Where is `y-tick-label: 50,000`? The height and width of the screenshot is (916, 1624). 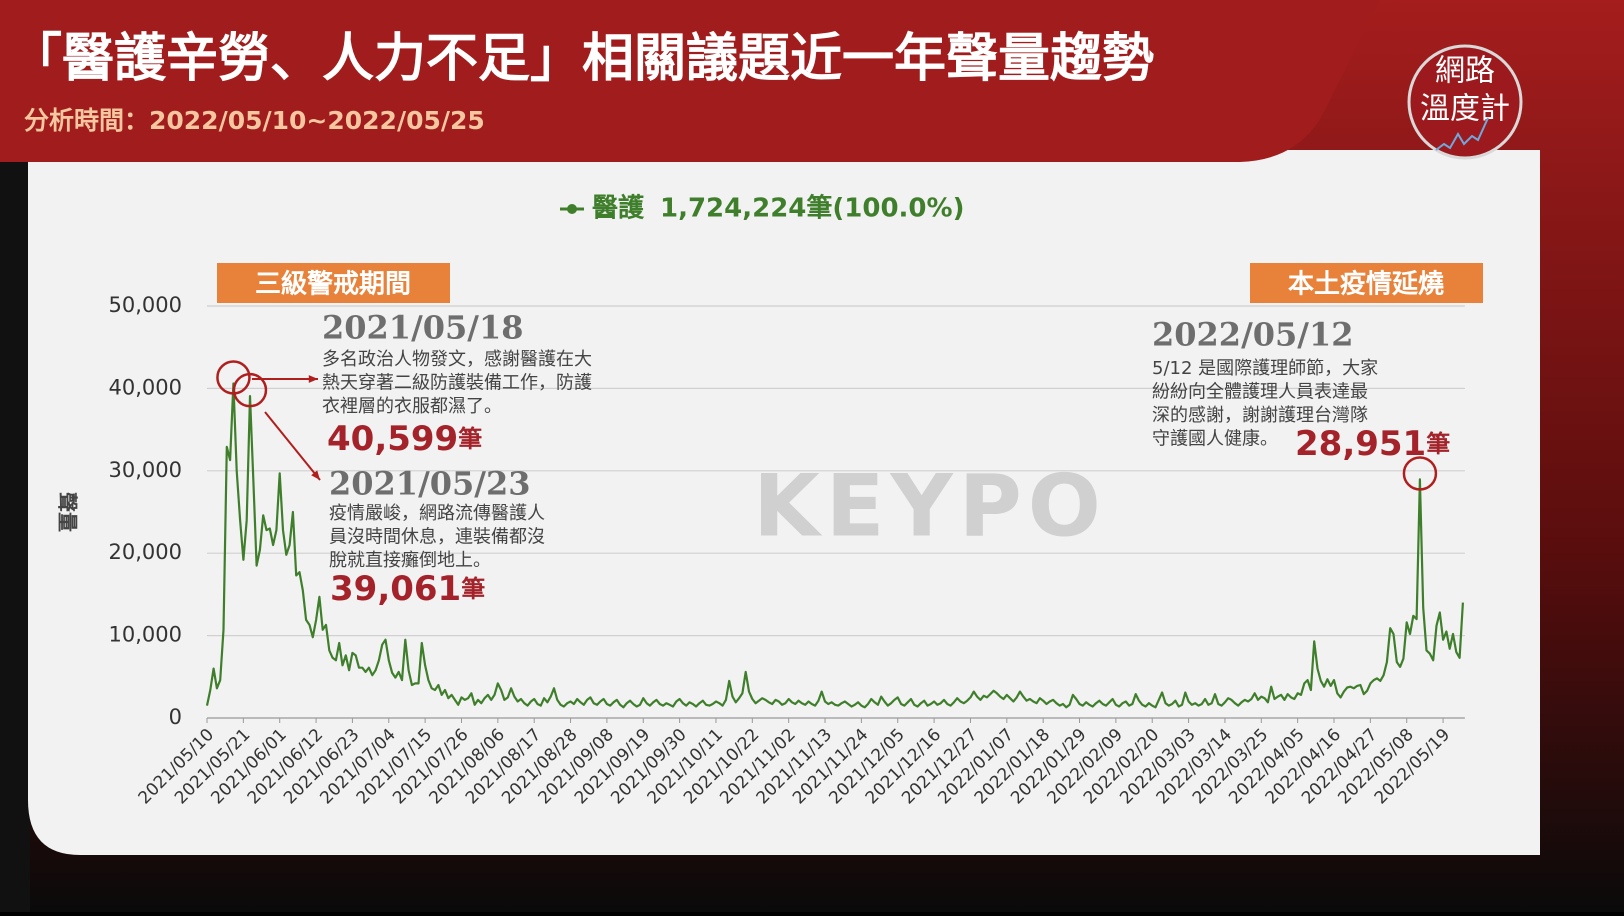 y-tick-label: 50,000 is located at coordinates (145, 305).